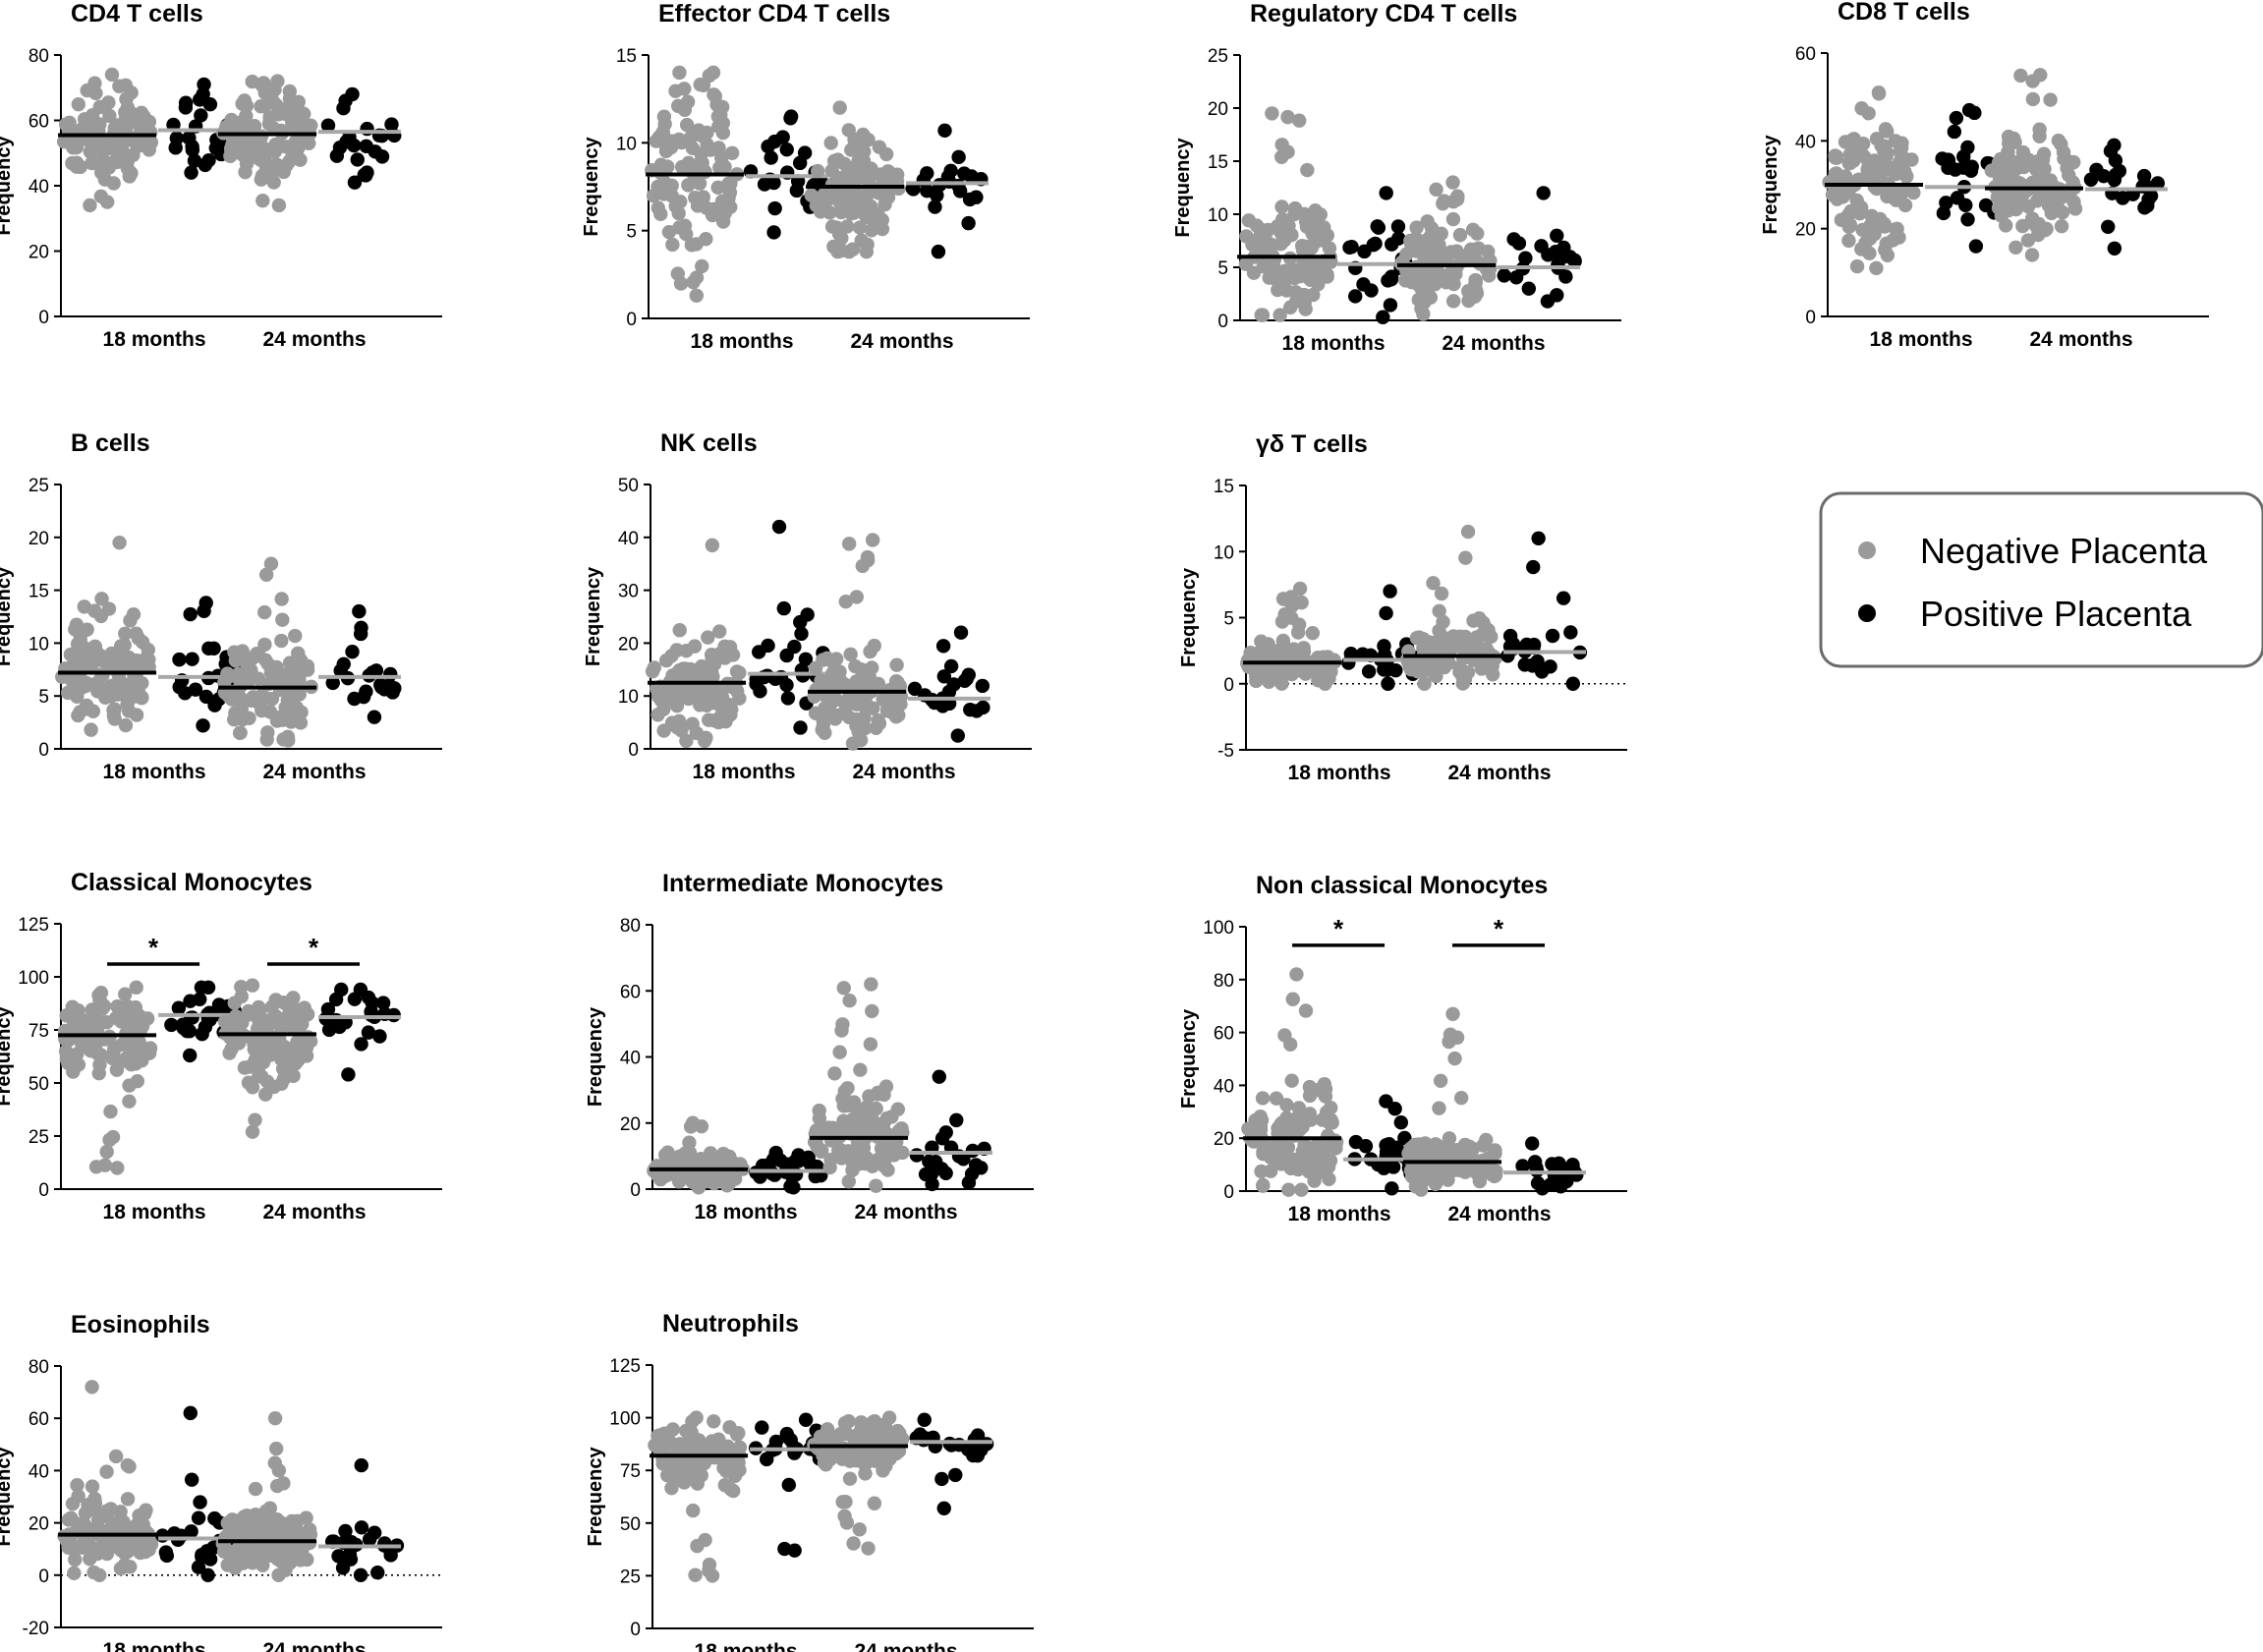  Describe the element at coordinates (137, 14) in the screenshot. I see `panel-title: CD4 T cells` at that location.